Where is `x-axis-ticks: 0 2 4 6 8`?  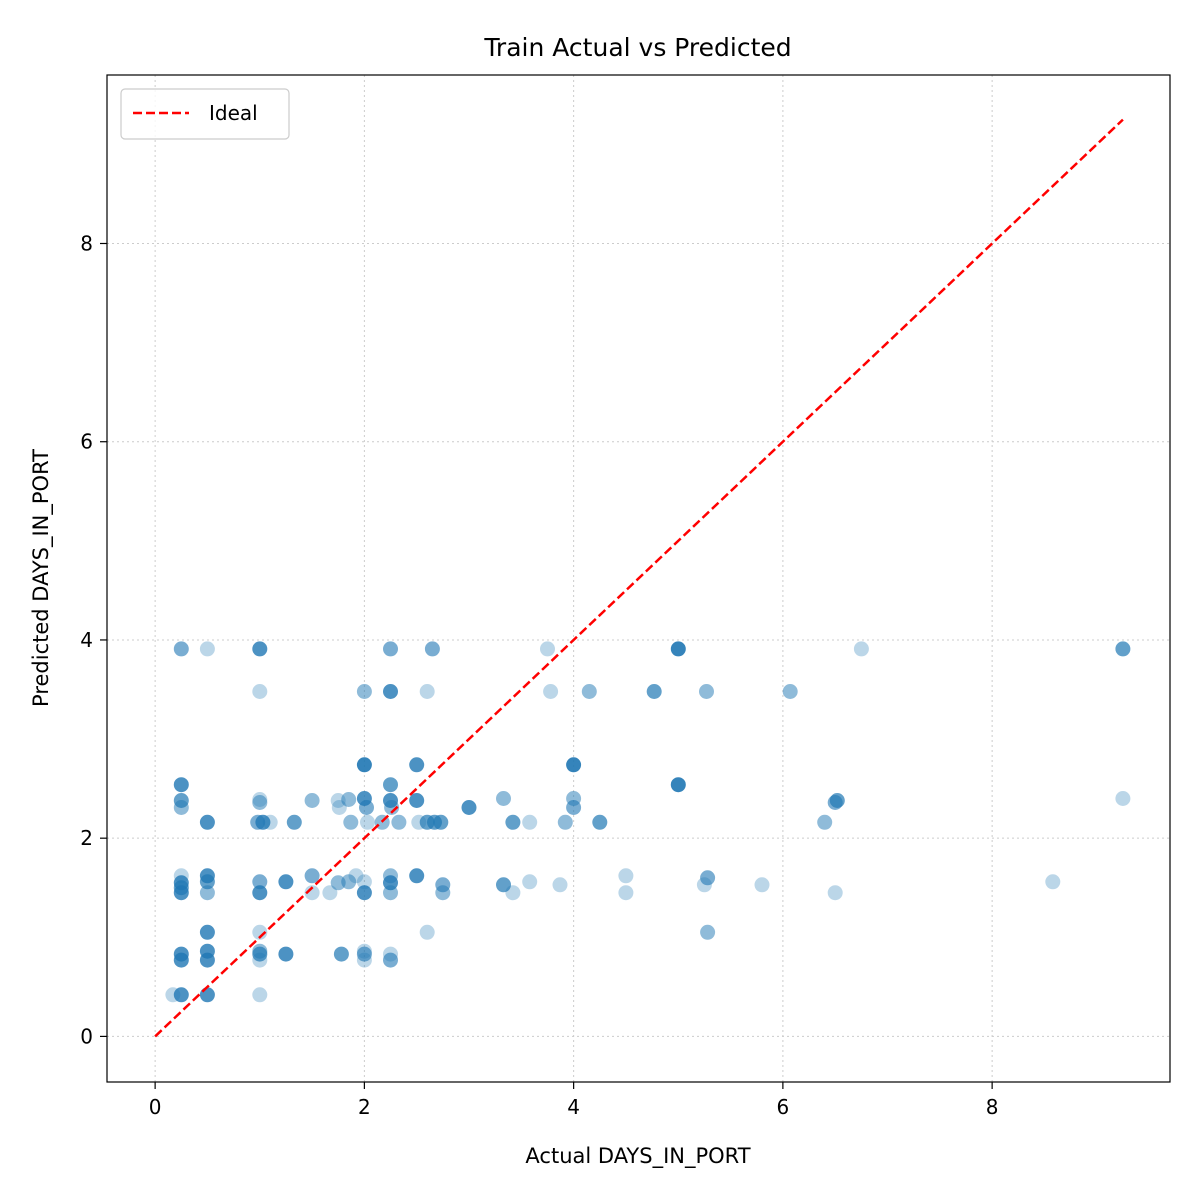
x-axis-ticks: 0 2 4 6 8 is located at coordinates (574, 1100).